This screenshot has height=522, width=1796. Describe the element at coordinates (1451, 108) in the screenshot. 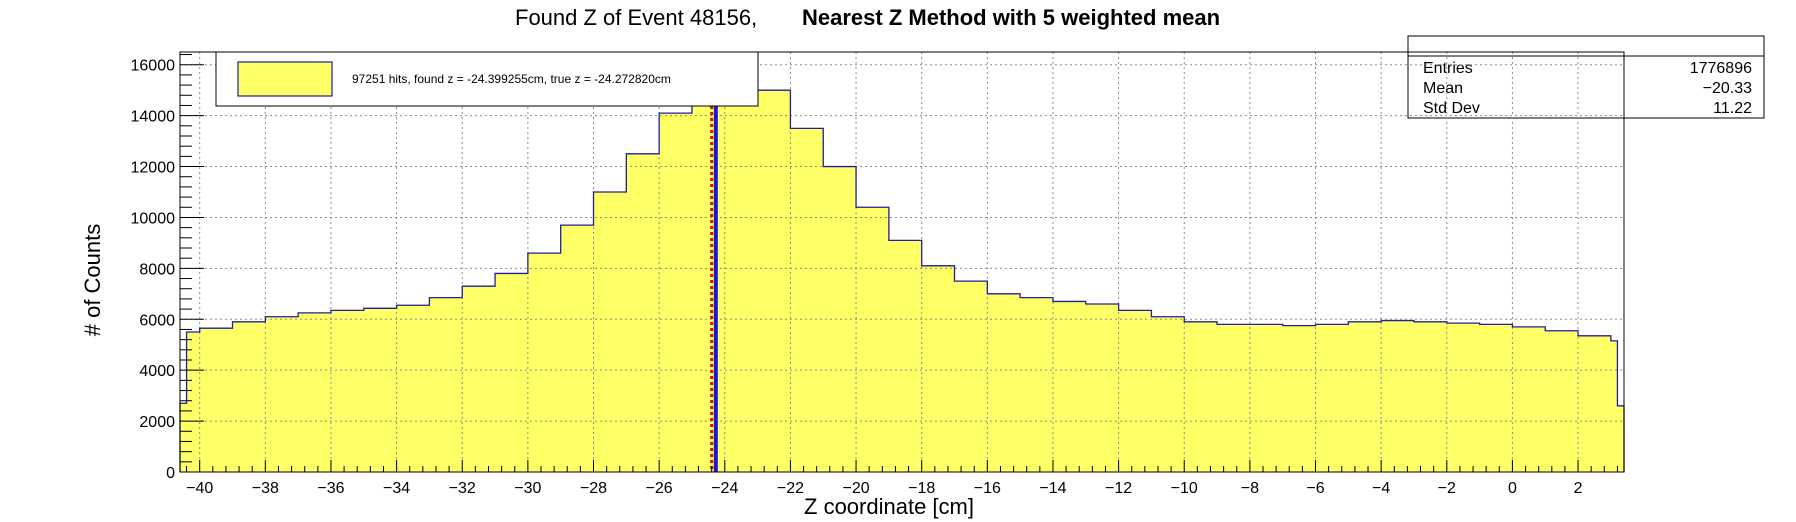

I see `stats-label: Std Dev` at that location.